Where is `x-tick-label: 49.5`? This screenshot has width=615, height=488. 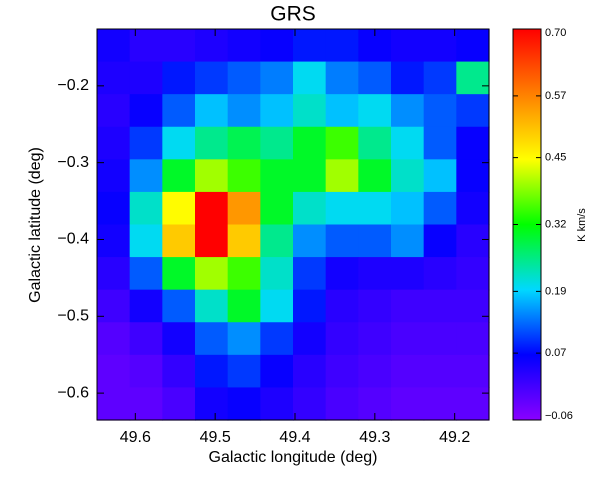 x-tick-label: 49.5 is located at coordinates (215, 437).